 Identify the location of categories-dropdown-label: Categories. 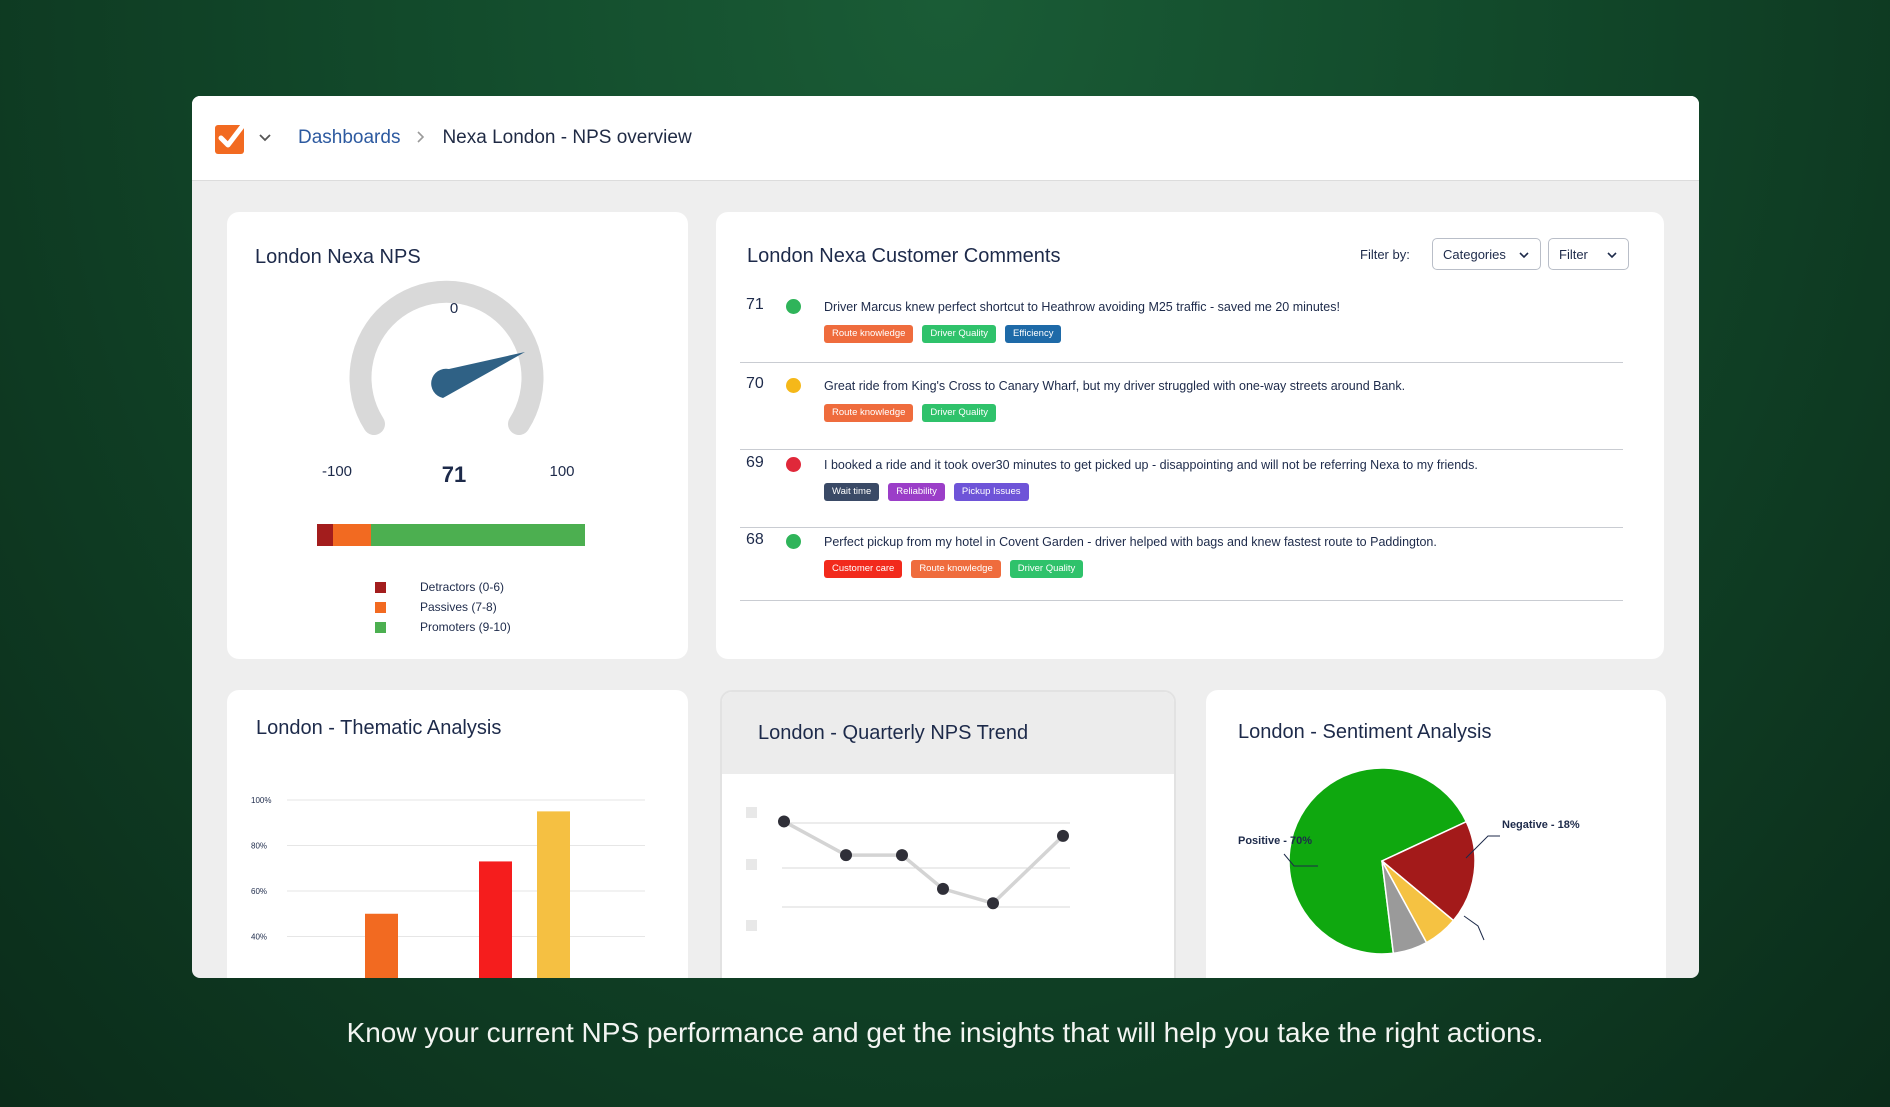
(1474, 254).